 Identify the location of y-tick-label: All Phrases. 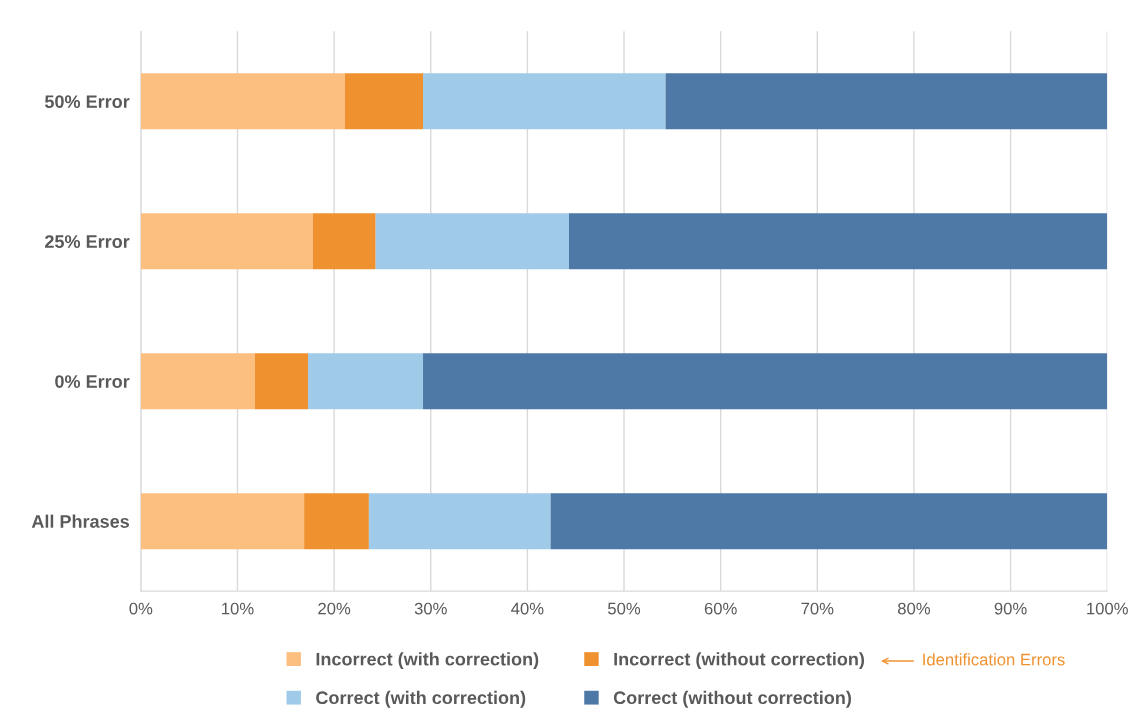
(80, 521).